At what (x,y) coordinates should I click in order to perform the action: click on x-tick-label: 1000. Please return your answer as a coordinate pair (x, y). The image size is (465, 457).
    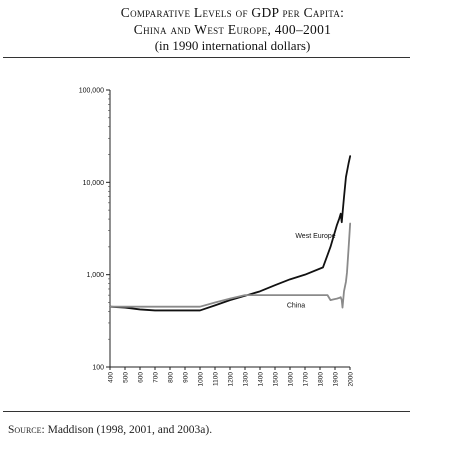
    Looking at the image, I should click on (200, 379).